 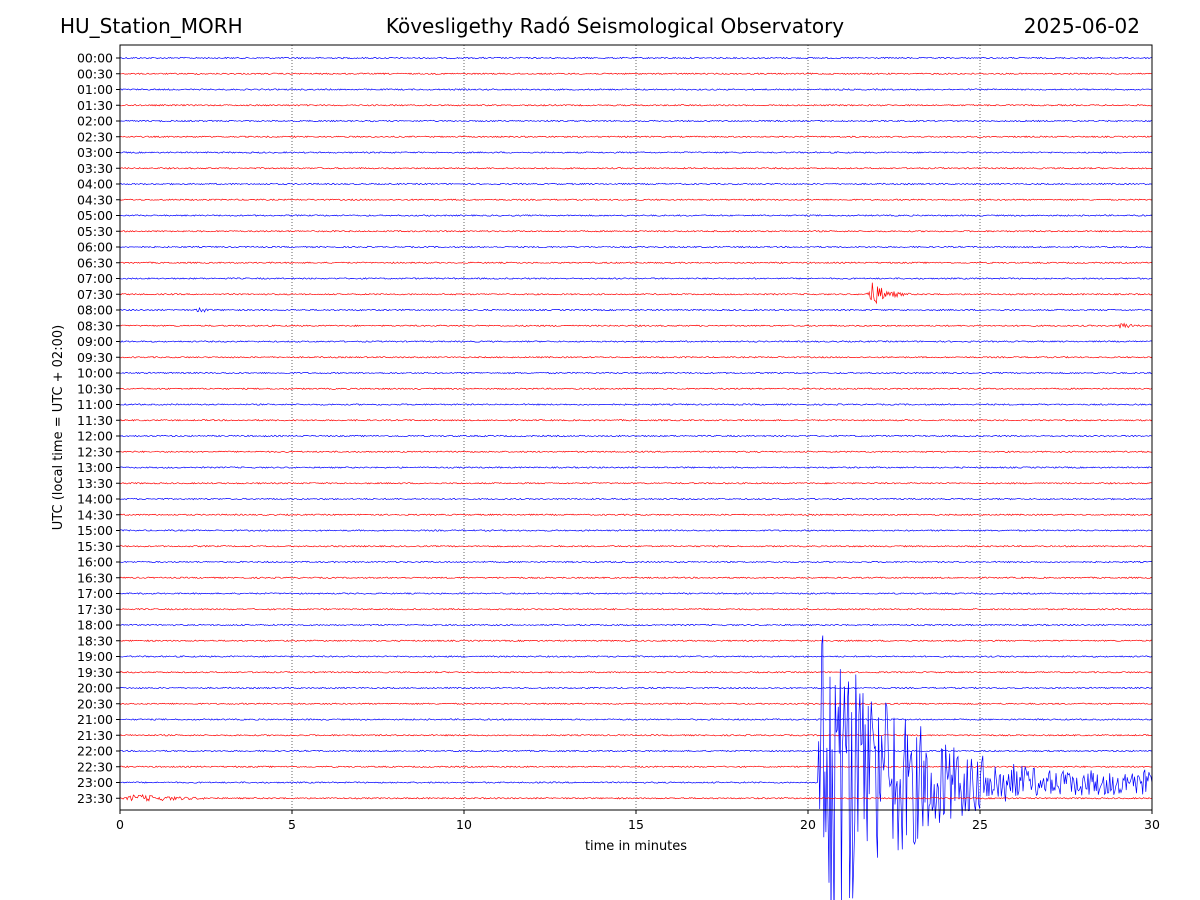 I want to click on x-axis-label: time in minutes, so click(x=636, y=846).